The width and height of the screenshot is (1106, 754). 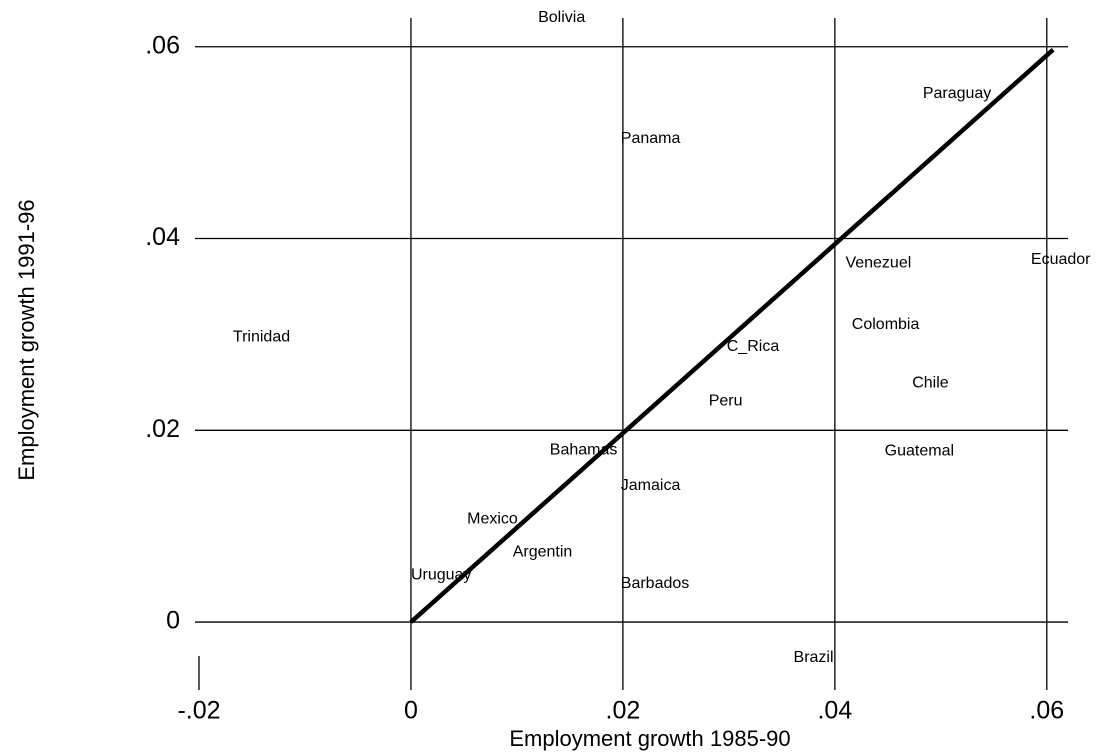 What do you see at coordinates (623, 711) in the screenshot?
I see `x-tick-label: .02` at bounding box center [623, 711].